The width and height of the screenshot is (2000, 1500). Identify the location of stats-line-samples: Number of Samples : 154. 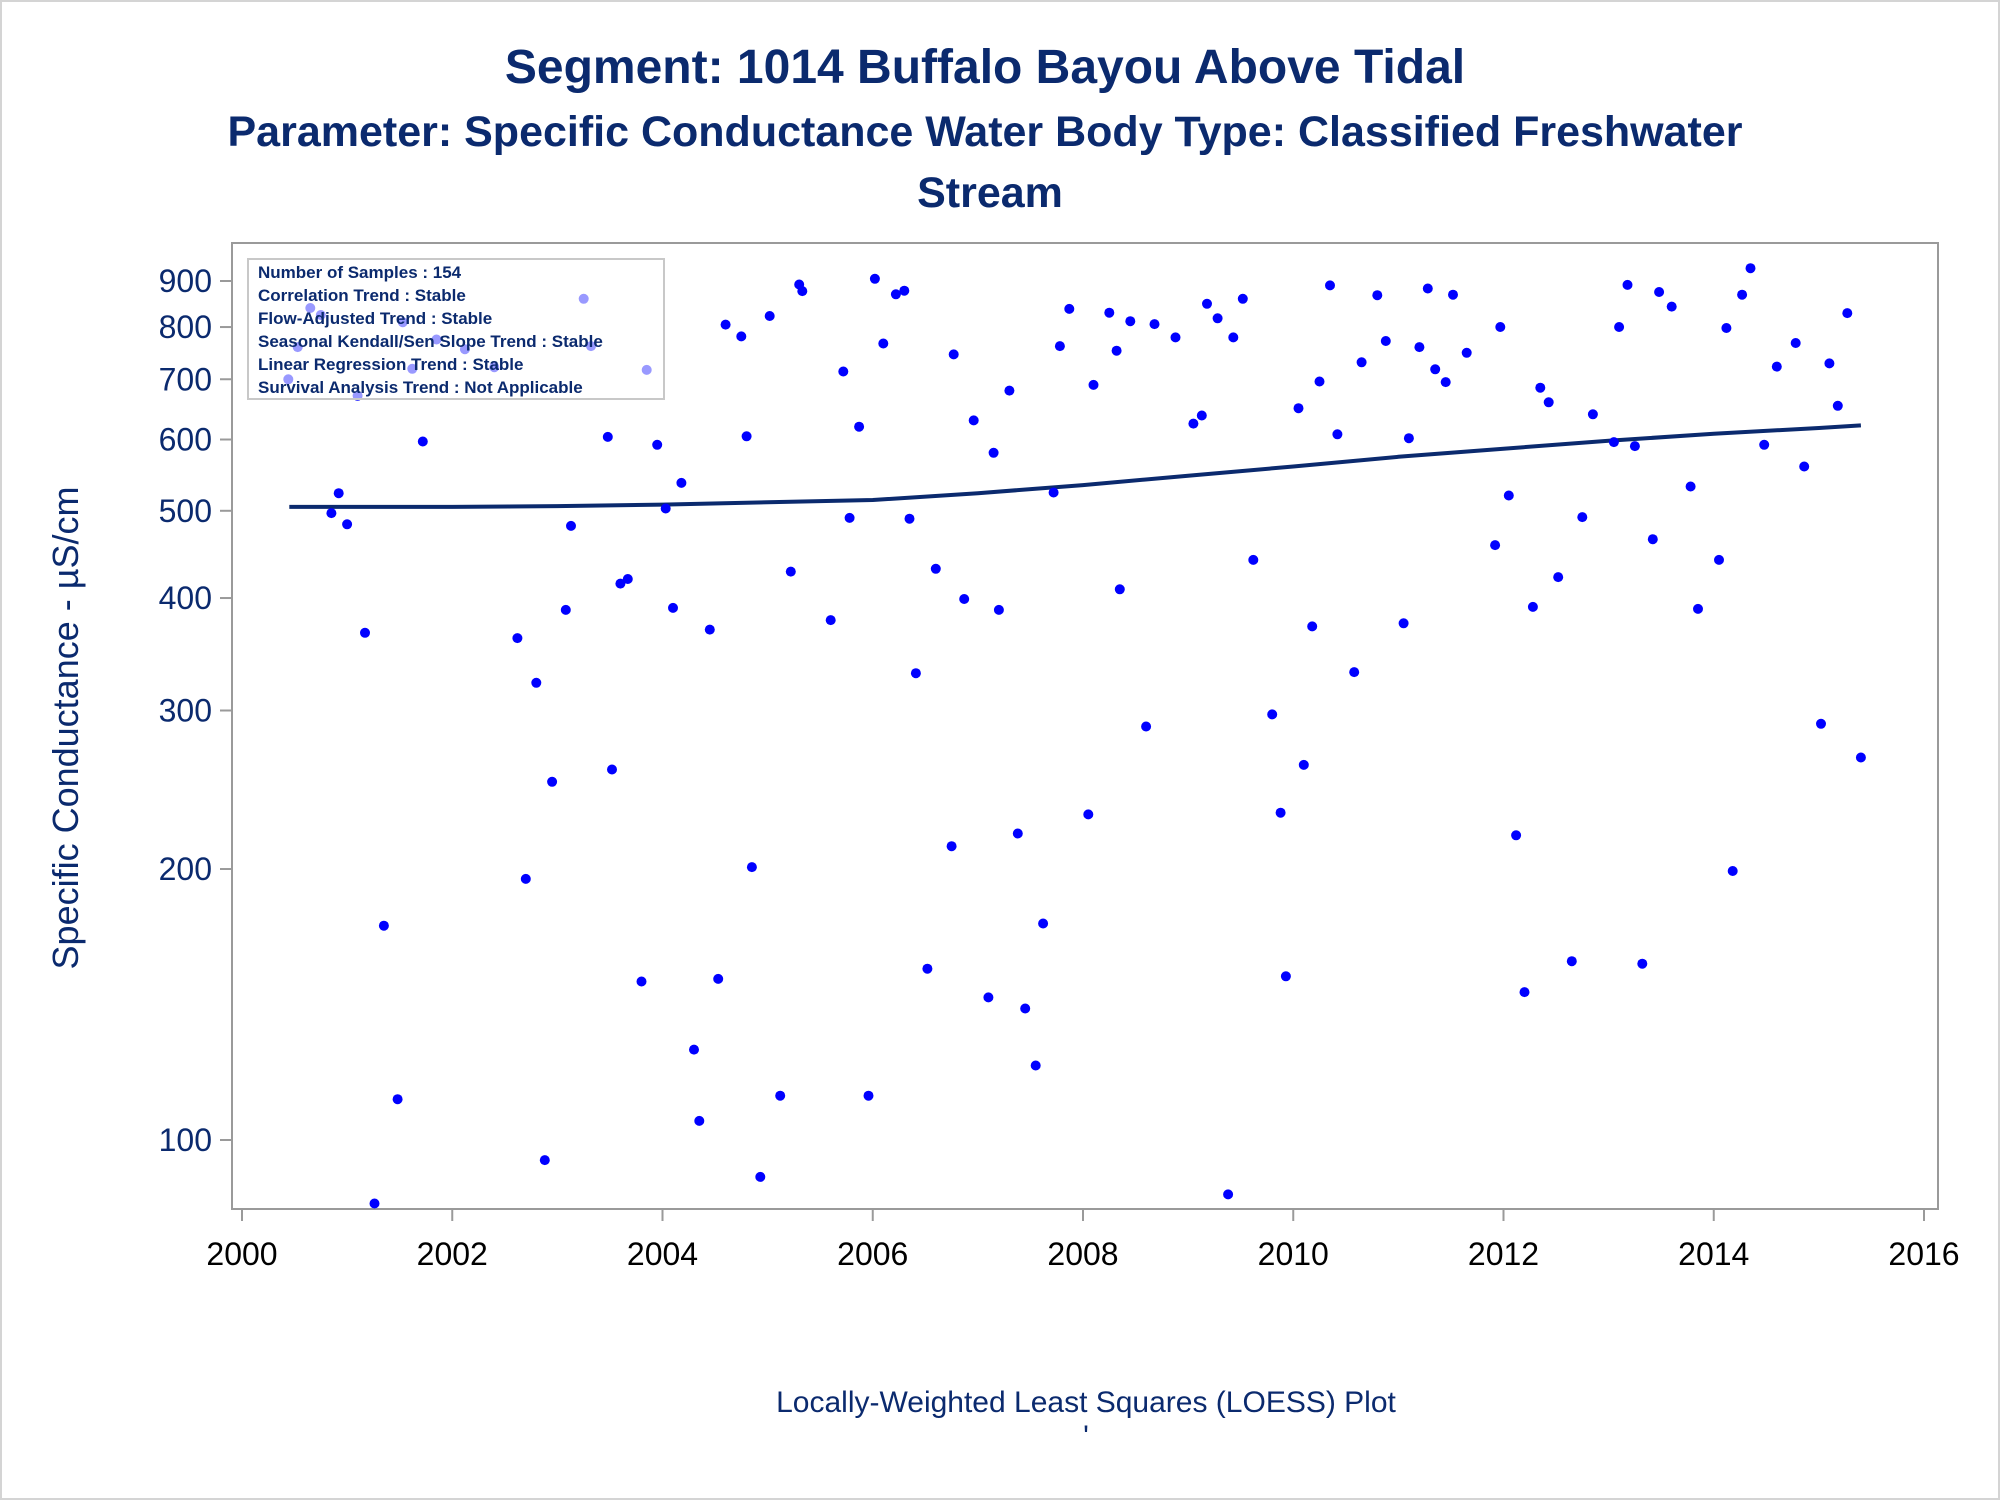
(360, 272).